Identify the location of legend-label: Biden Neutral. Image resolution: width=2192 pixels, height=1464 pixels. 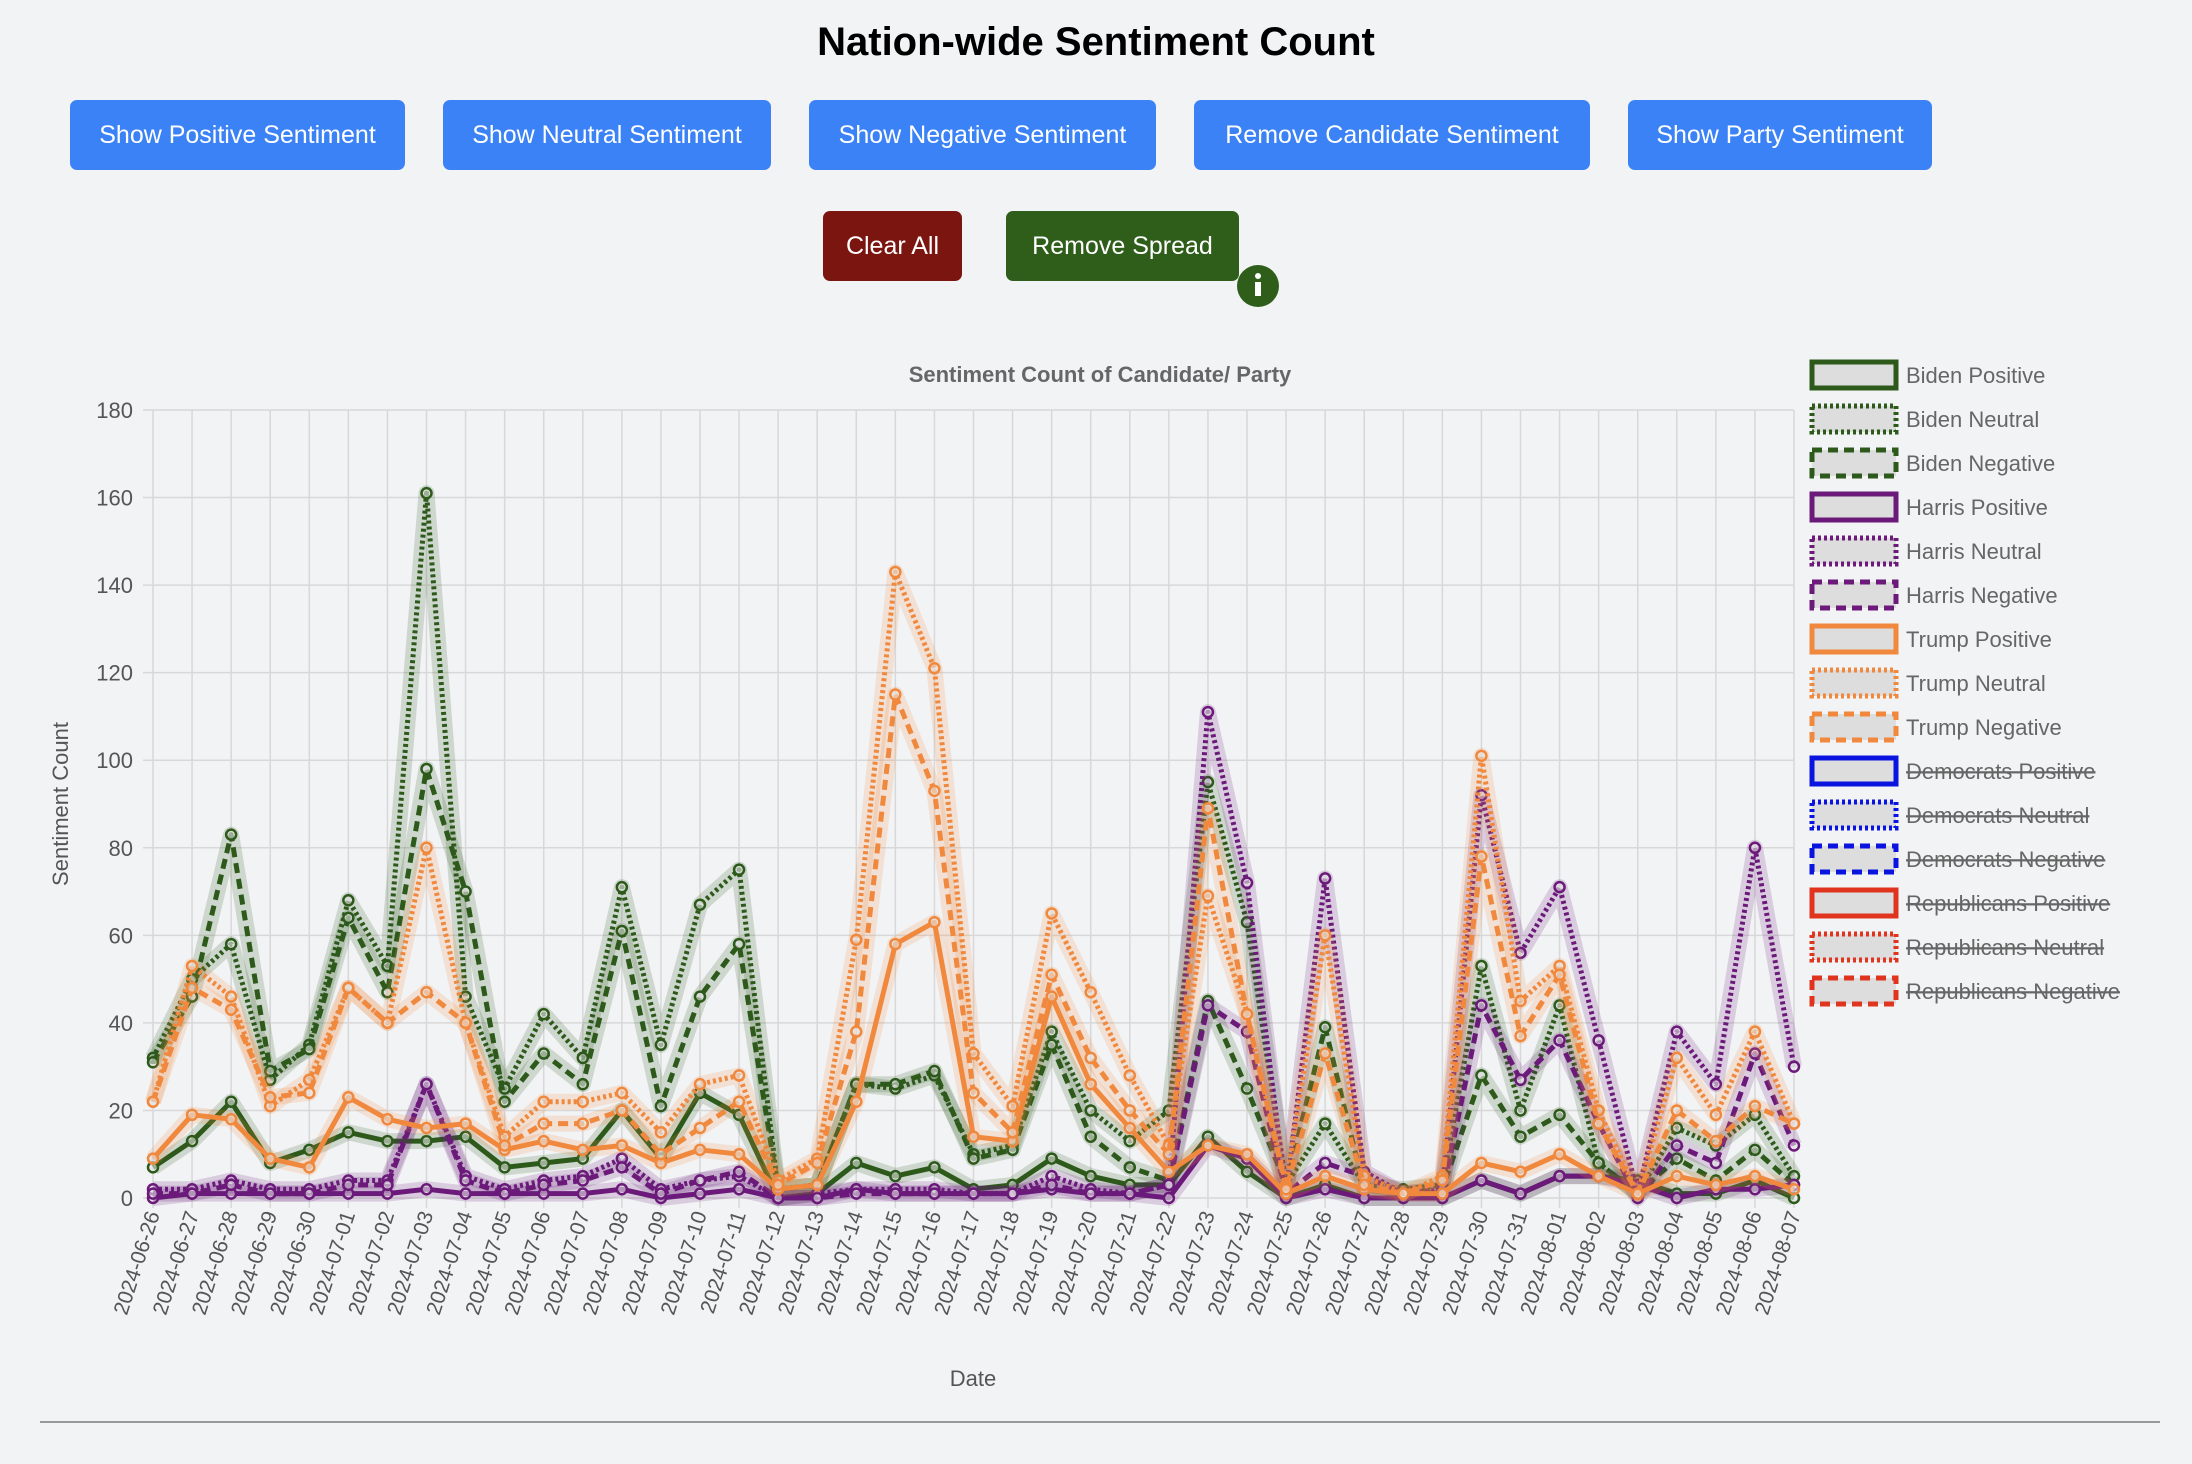
(1972, 419).